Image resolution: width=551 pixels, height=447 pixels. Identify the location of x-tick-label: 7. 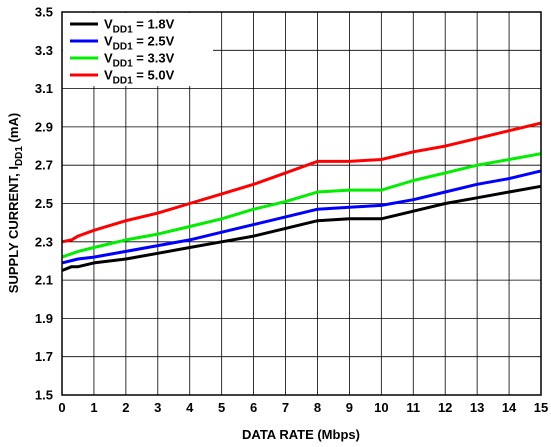
(285, 407).